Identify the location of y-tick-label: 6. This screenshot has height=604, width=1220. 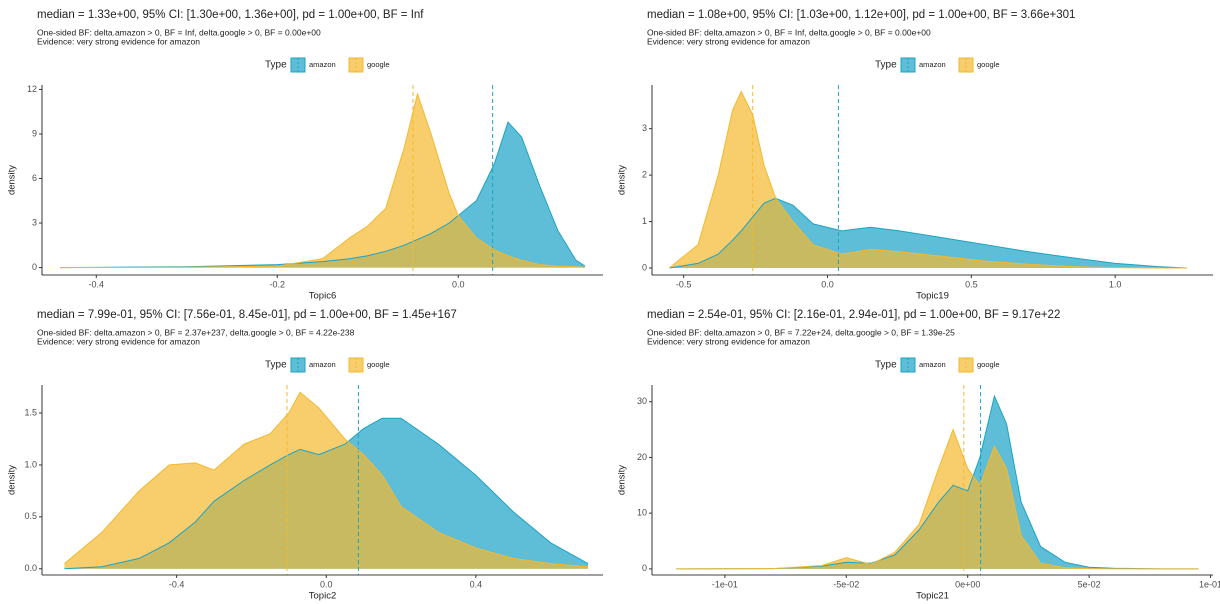
(34, 178).